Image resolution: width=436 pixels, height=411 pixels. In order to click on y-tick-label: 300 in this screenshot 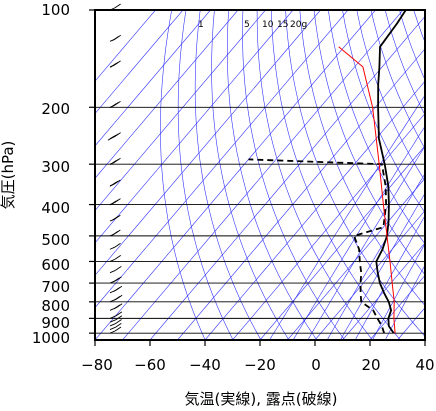, I will do `click(55, 167)`.